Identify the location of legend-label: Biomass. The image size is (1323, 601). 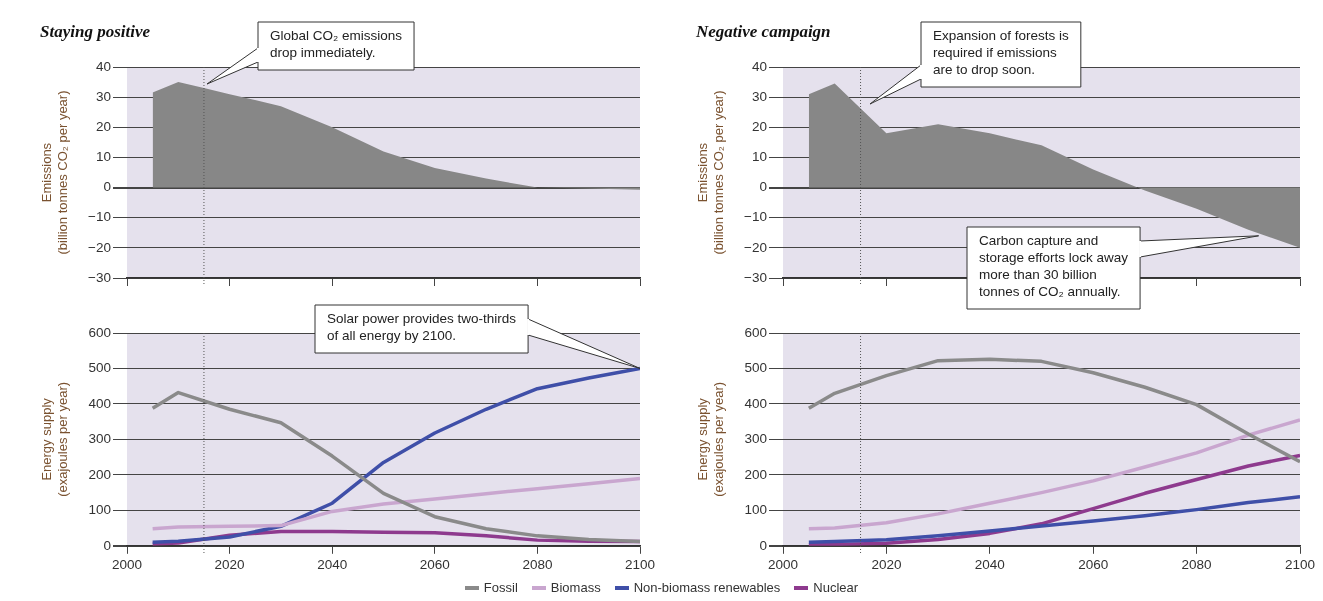
(575, 587).